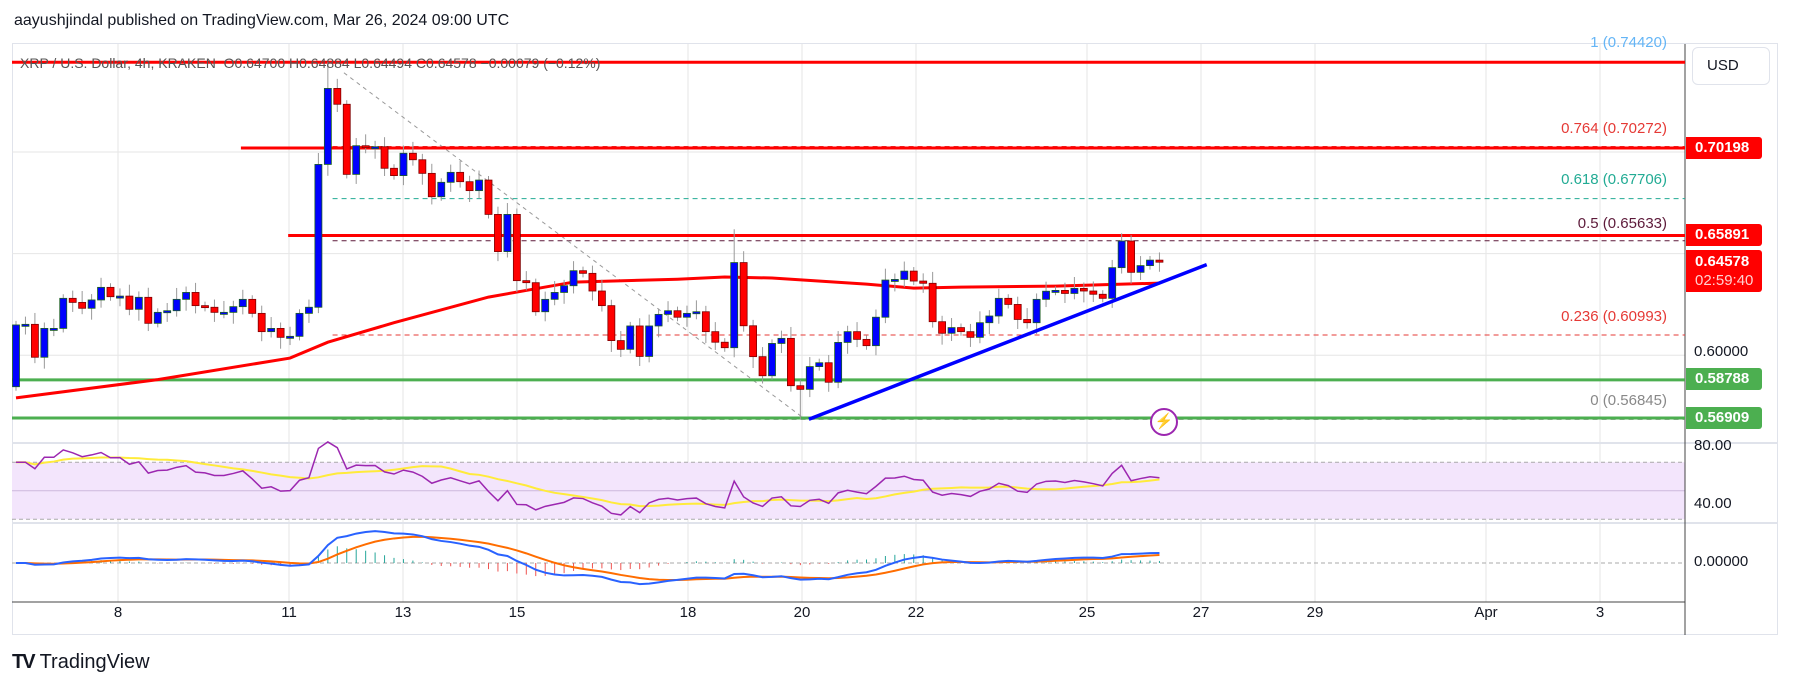 This screenshot has width=1793, height=689. I want to click on time-axis-label: 20, so click(802, 612).